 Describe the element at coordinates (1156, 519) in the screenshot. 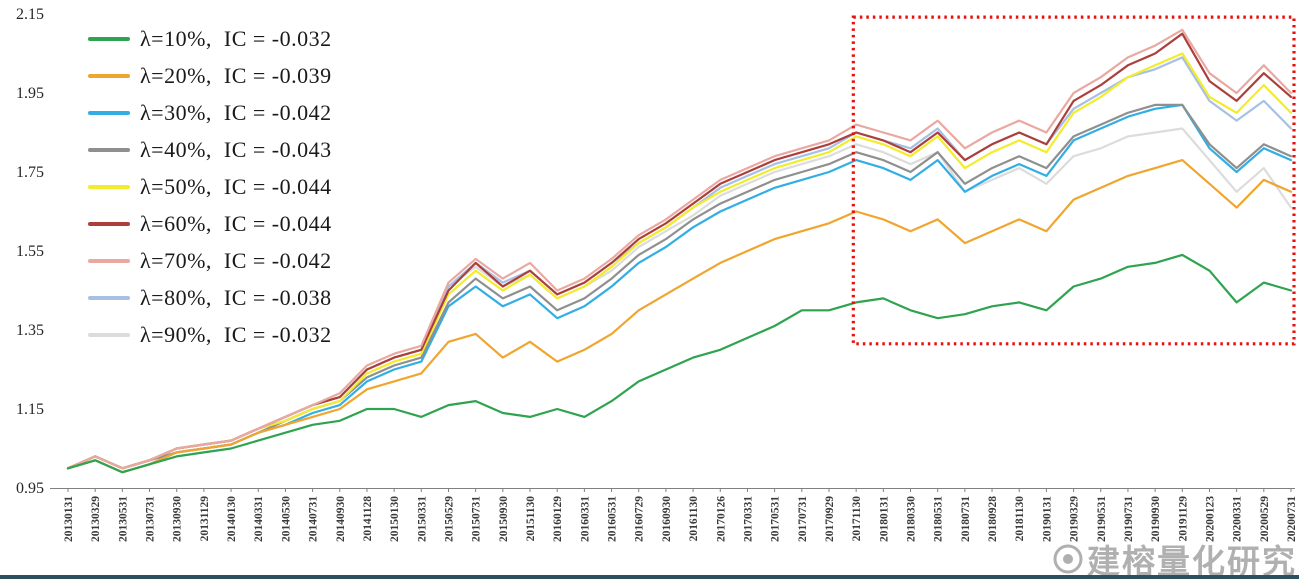

I see `x-tick-label: 20190930` at that location.